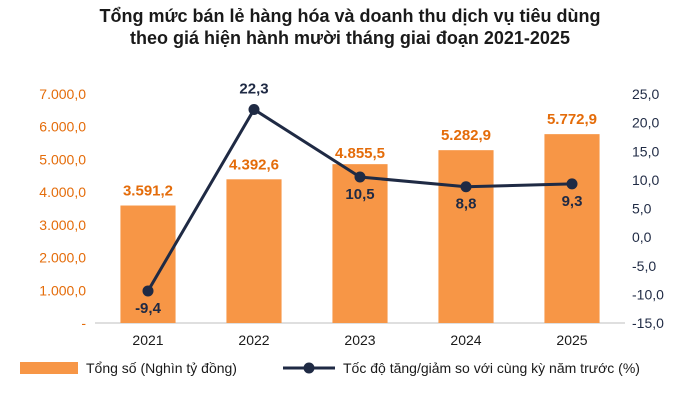  What do you see at coordinates (83, 323) in the screenshot?
I see `y-left-tick-label: -` at bounding box center [83, 323].